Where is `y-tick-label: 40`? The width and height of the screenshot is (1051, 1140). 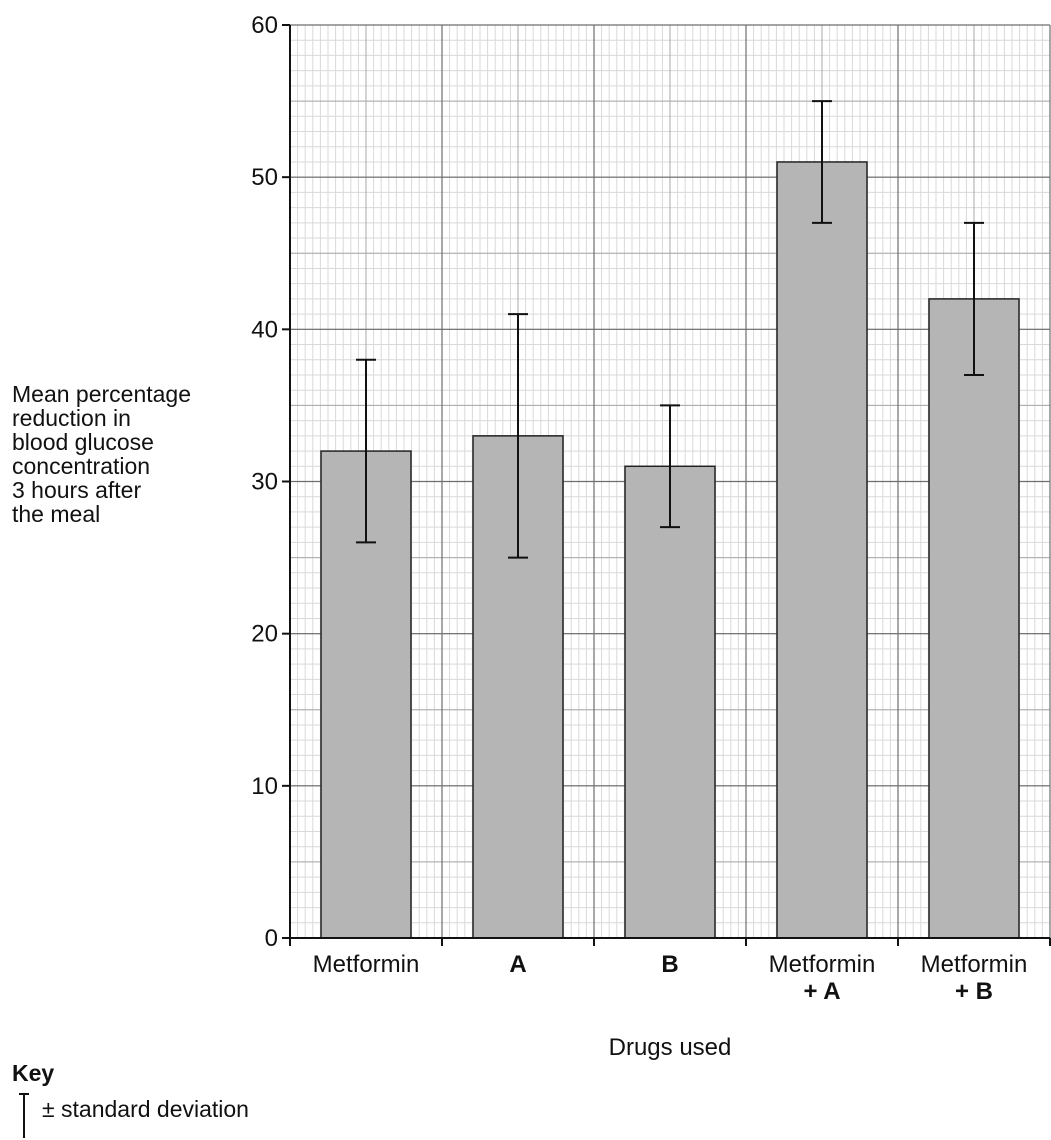 y-tick-label: 40 is located at coordinates (264, 329).